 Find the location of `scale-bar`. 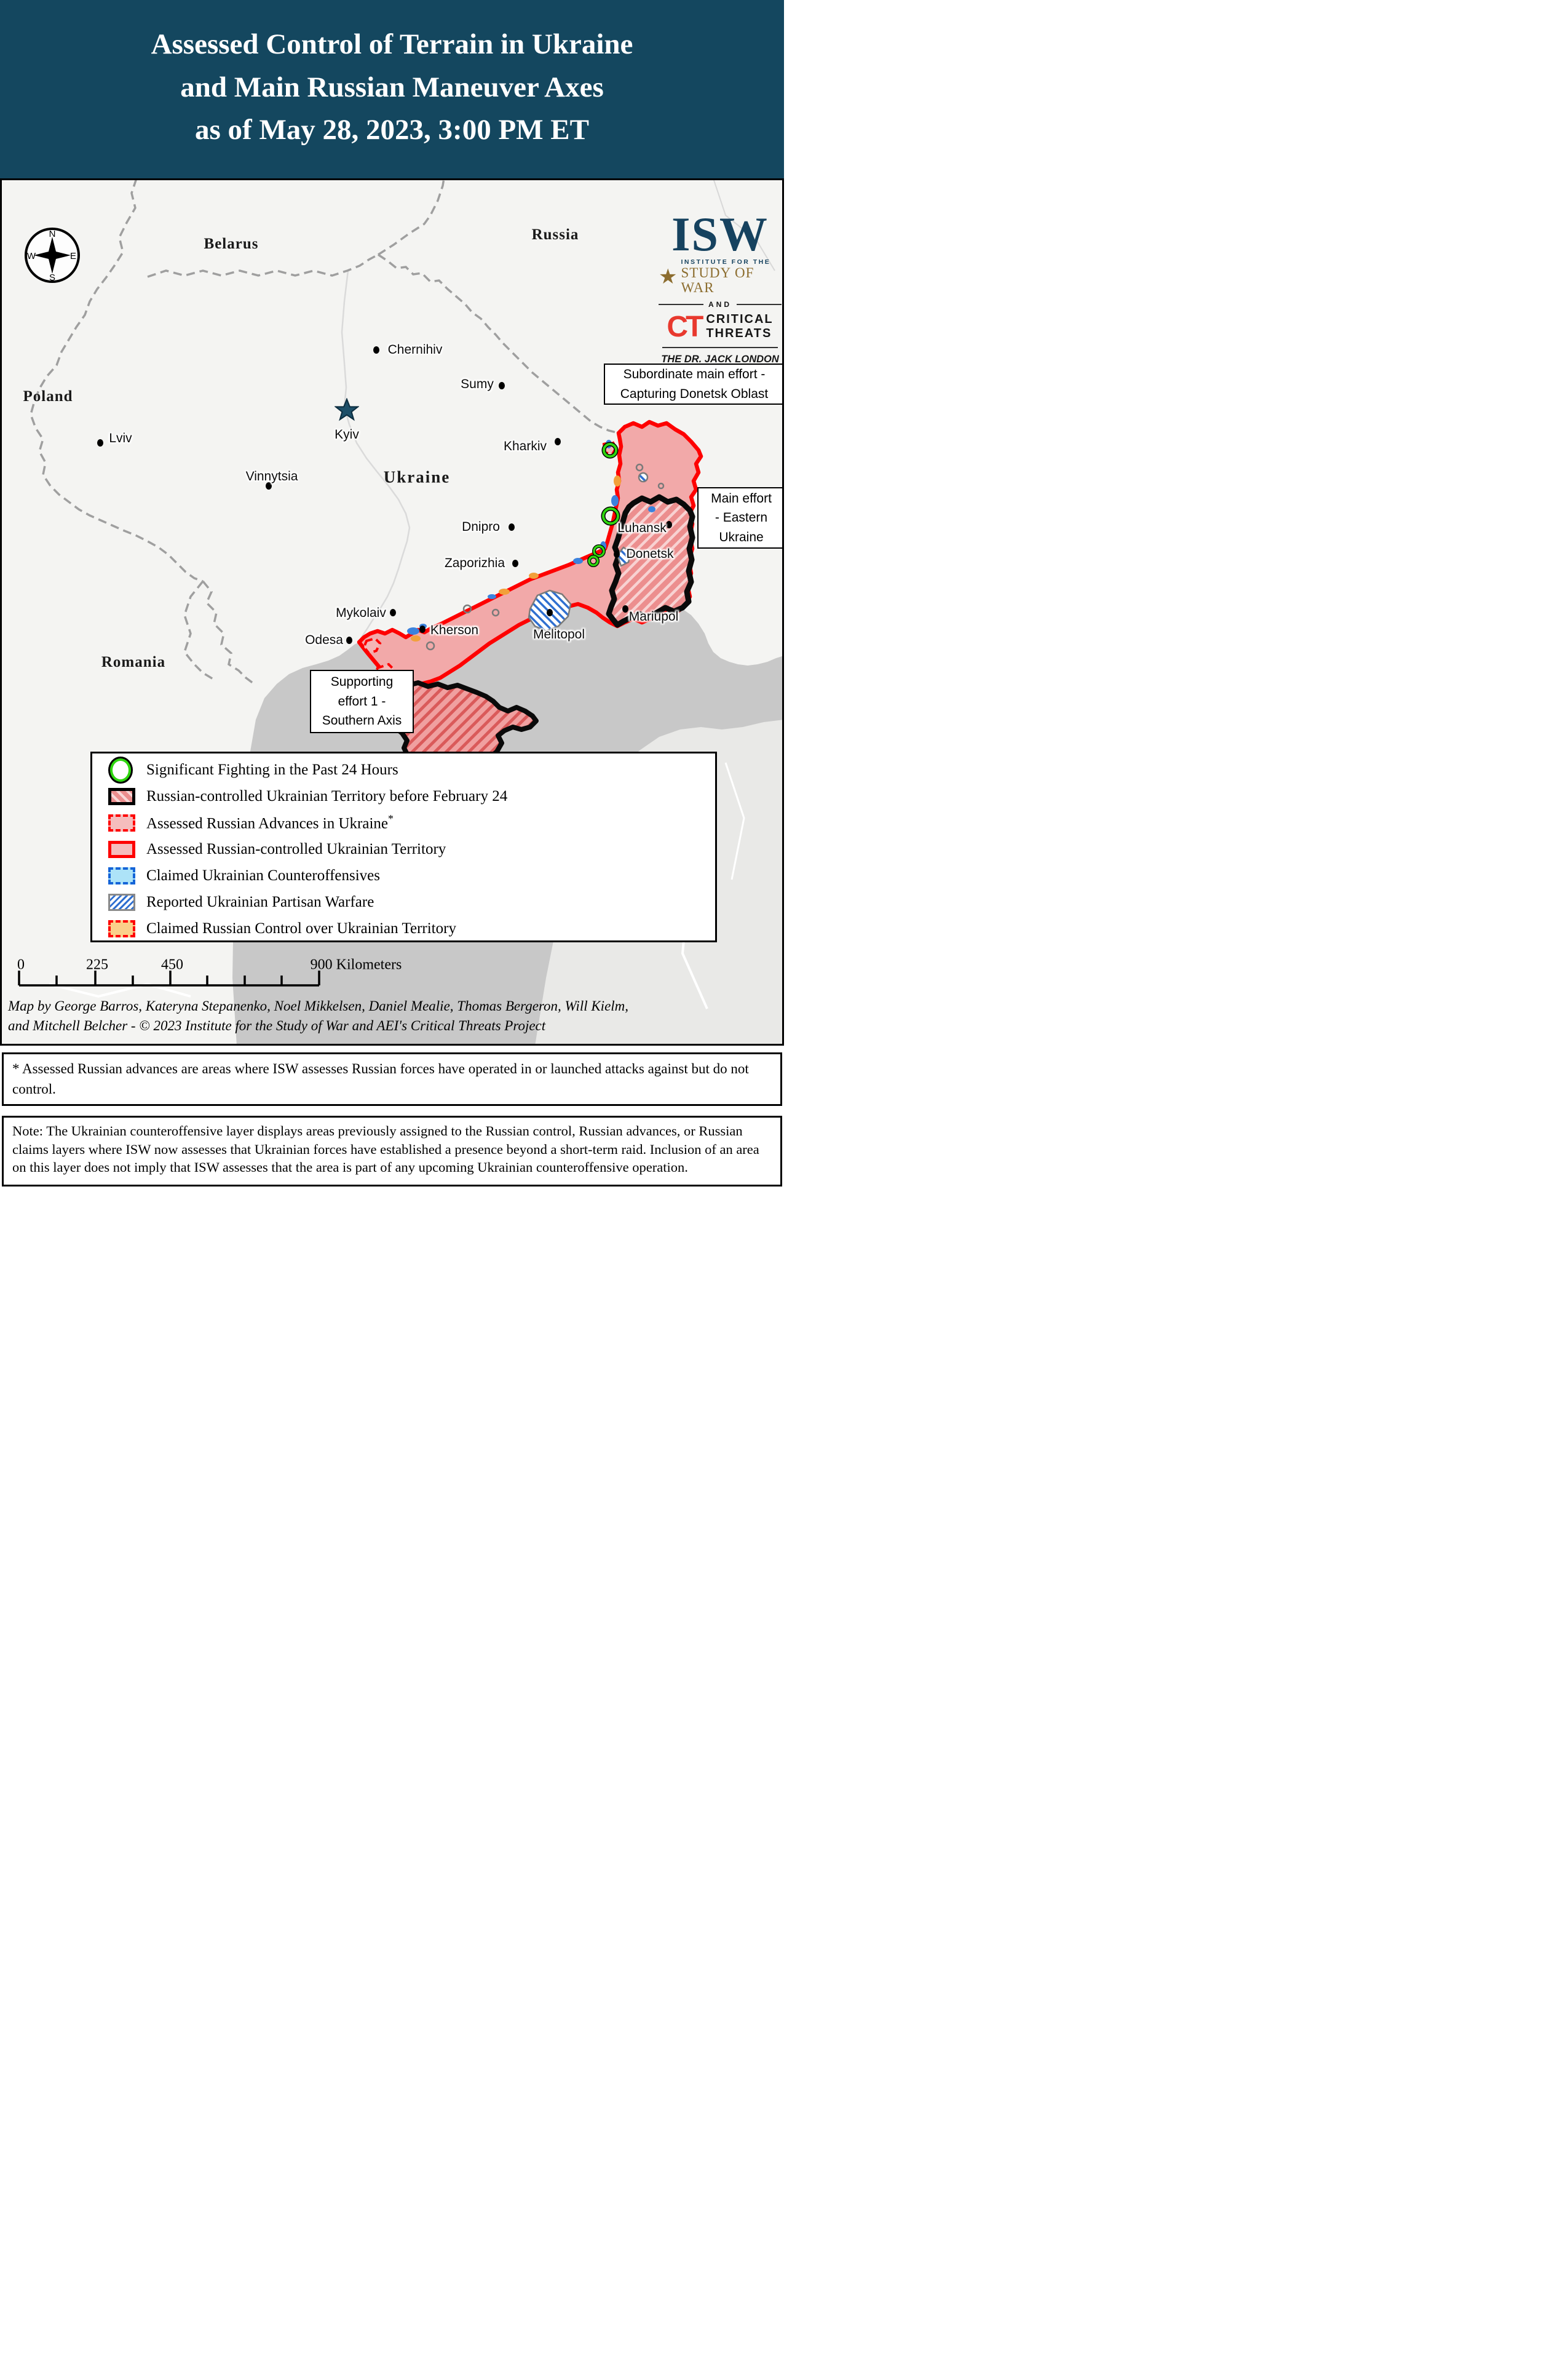

scale-bar is located at coordinates (169, 979).